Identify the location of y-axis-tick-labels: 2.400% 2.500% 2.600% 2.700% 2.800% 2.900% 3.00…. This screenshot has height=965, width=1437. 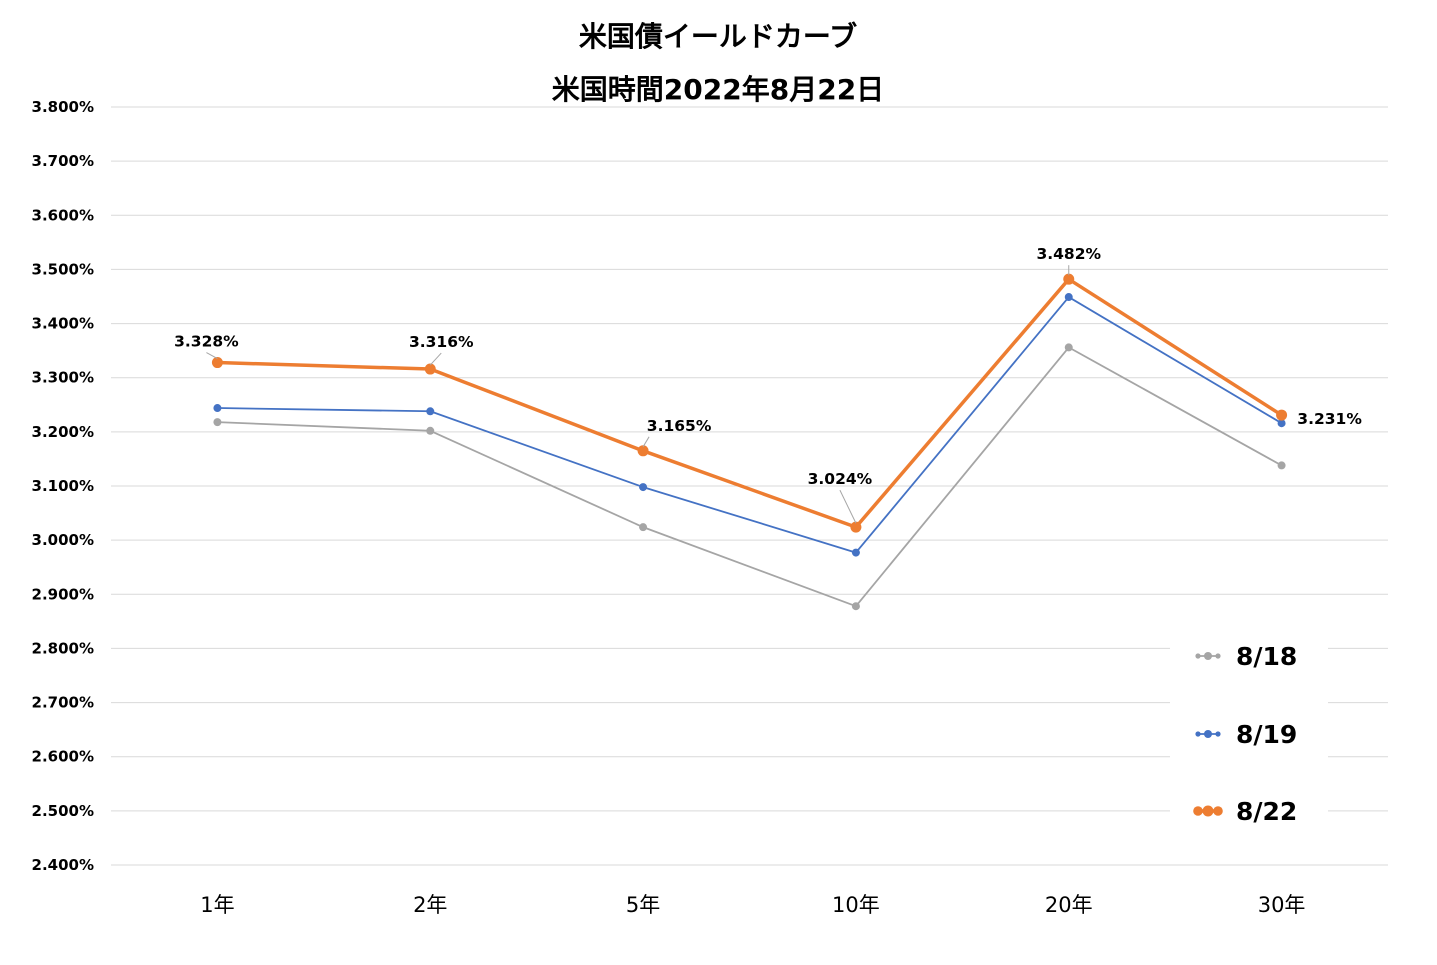
(63, 486).